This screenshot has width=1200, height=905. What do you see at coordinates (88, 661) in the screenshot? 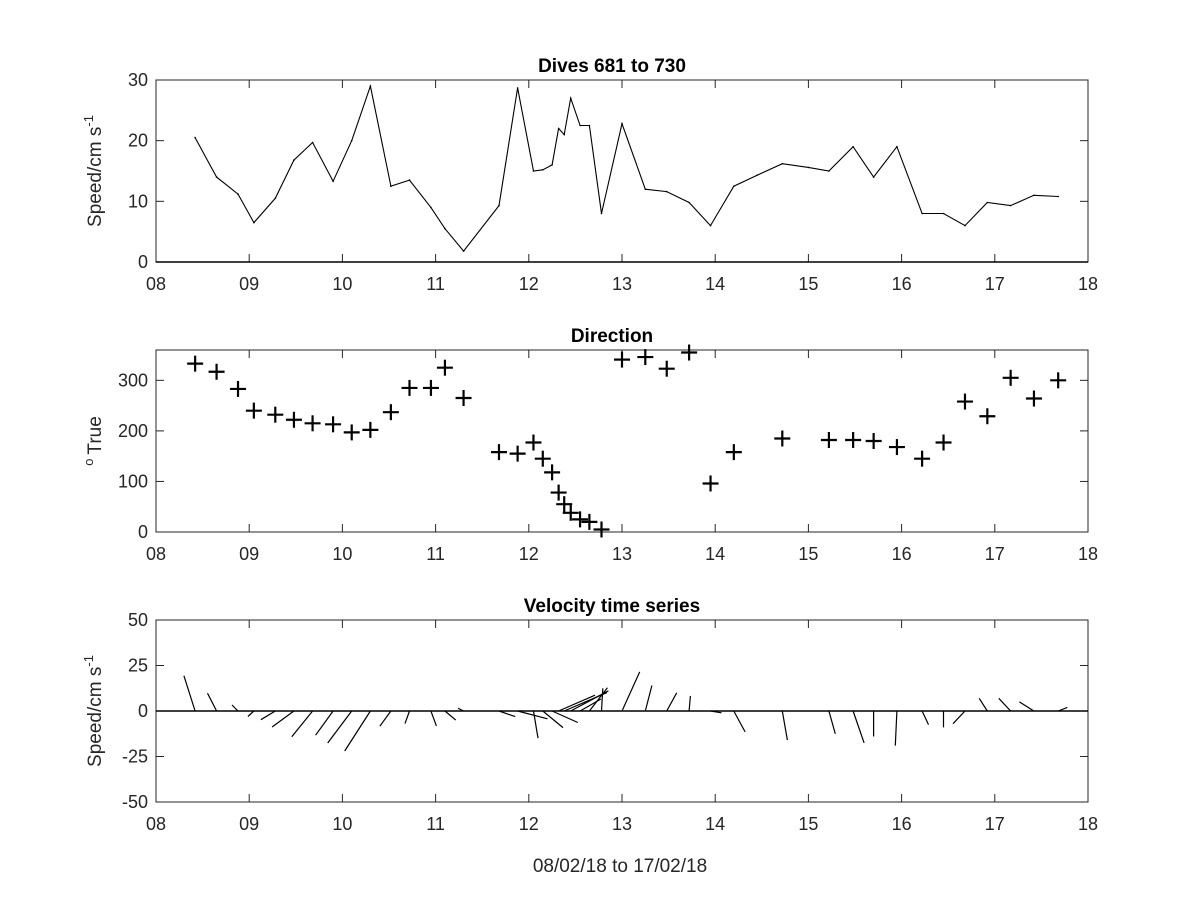
I see `velocity-y-axis-superscript: -1` at bounding box center [88, 661].